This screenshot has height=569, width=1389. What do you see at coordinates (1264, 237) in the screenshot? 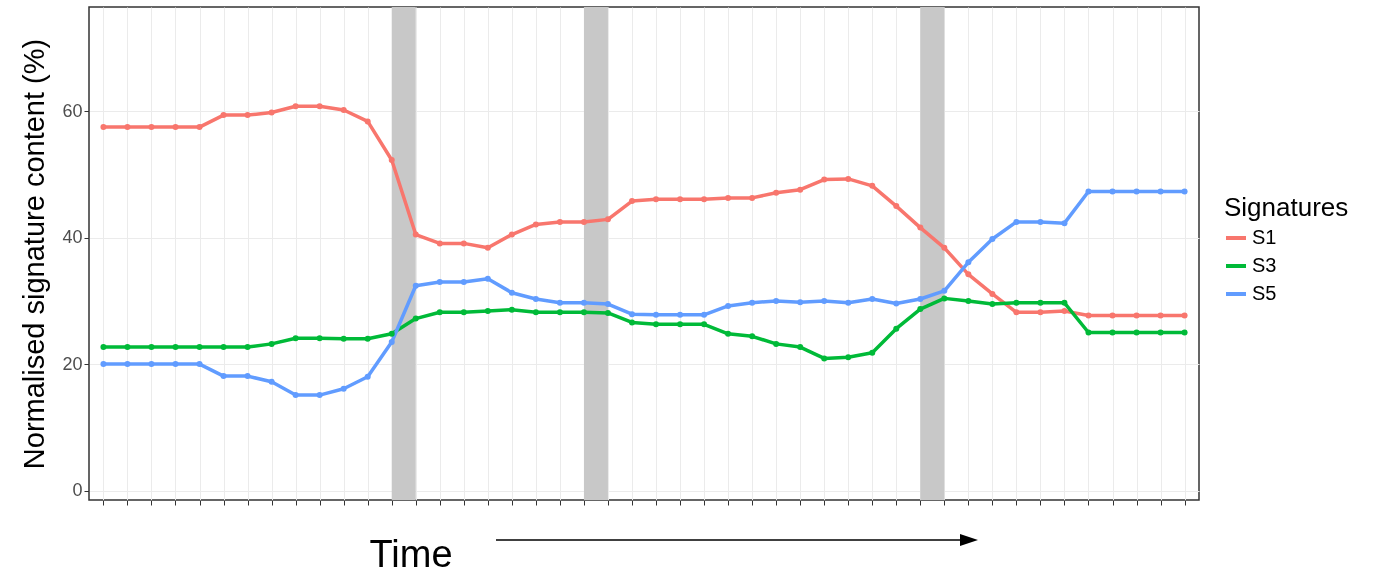
I see `legend-label: S1` at bounding box center [1264, 237].